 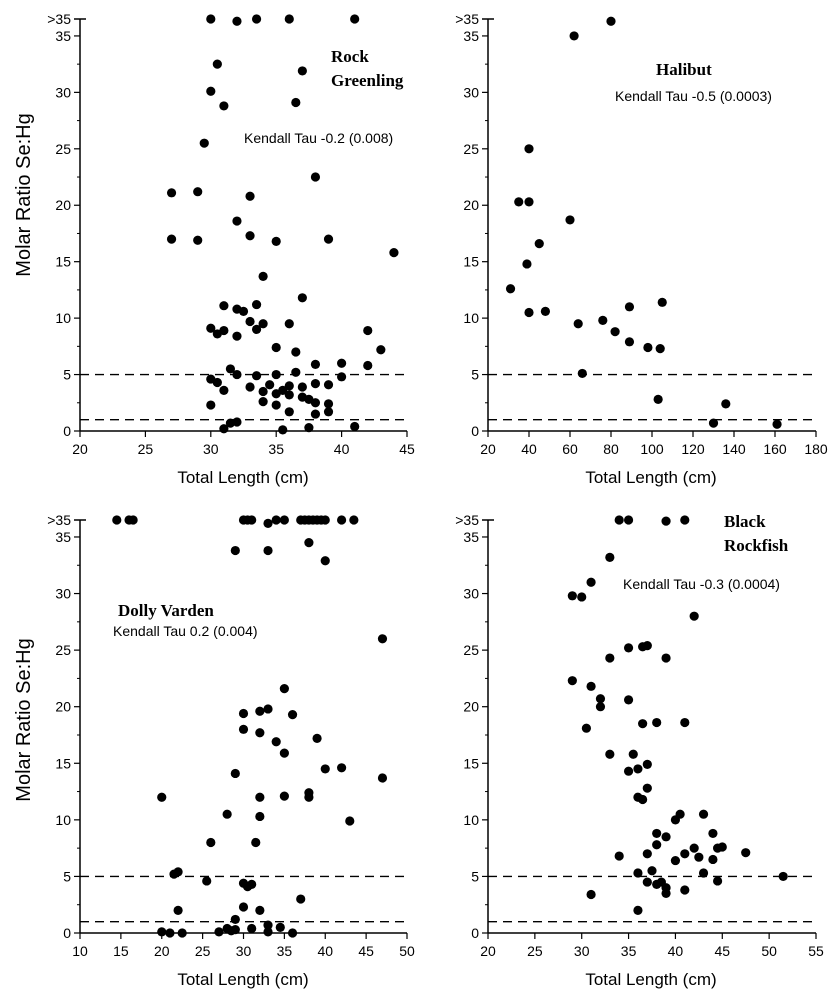 I want to click on x-tick-label-black-rockfish-35: 35, so click(x=629, y=951).